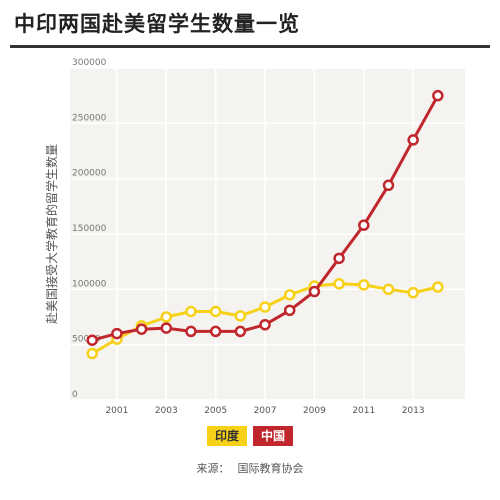 This screenshot has width=500, height=500. I want to click on x-tick-label: 2005, so click(215, 411).